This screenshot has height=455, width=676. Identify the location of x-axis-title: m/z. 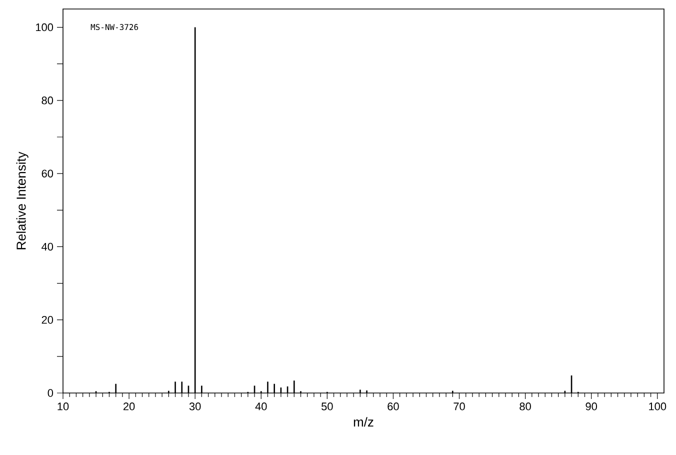
(364, 422).